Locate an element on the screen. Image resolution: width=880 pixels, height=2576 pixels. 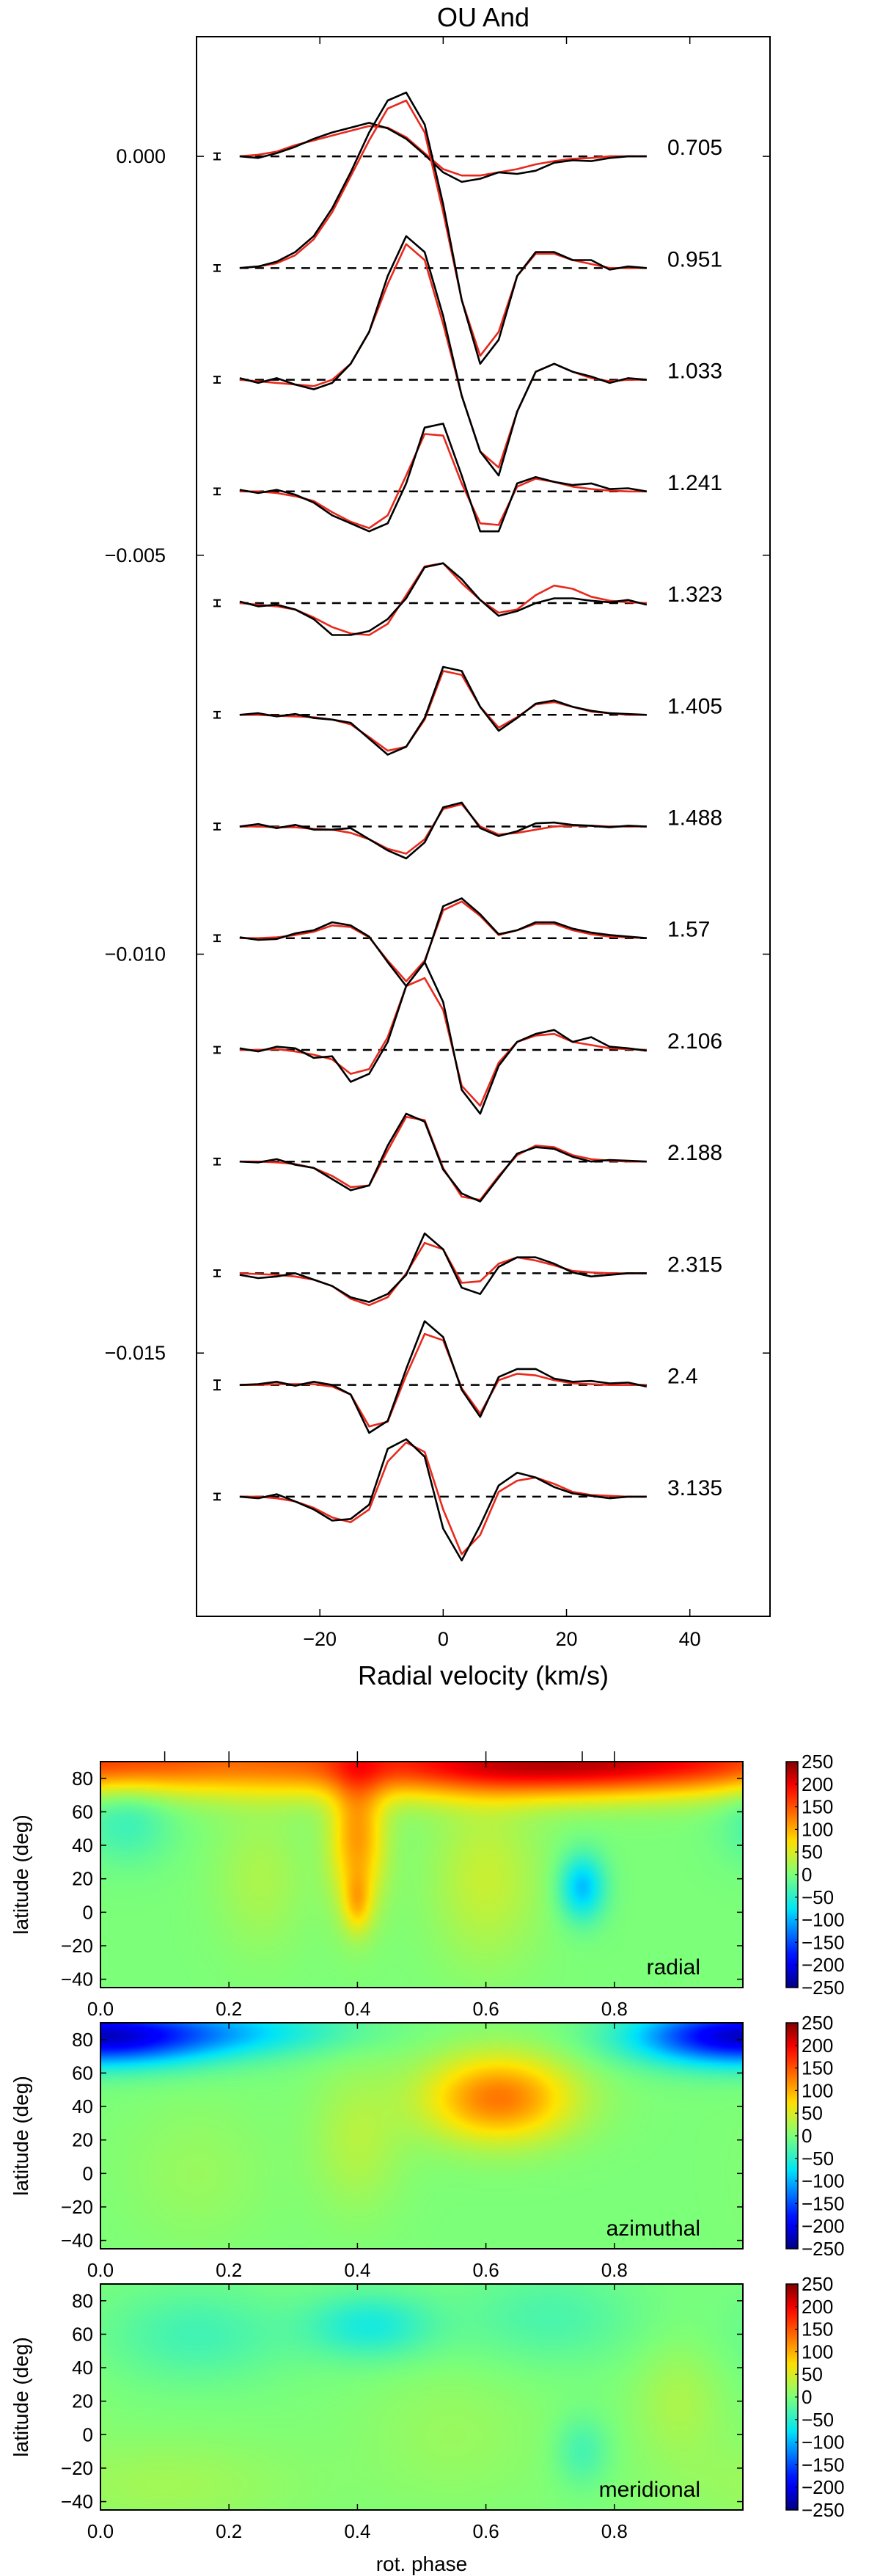
profile-1.57: 1.57 is located at coordinates (461, 943).